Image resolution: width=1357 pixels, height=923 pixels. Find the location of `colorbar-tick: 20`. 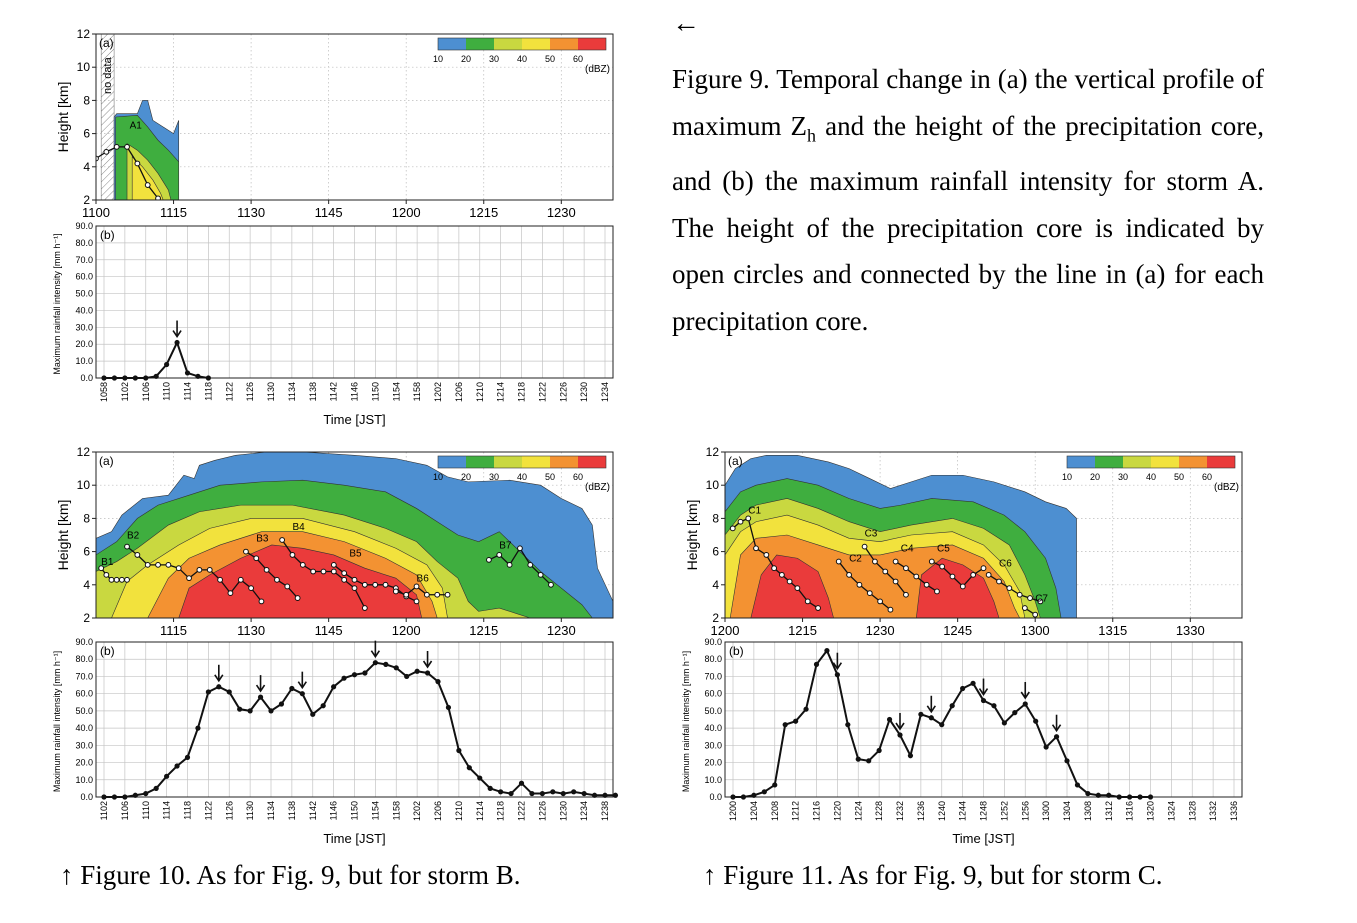

colorbar-tick: 20 is located at coordinates (1095, 477).